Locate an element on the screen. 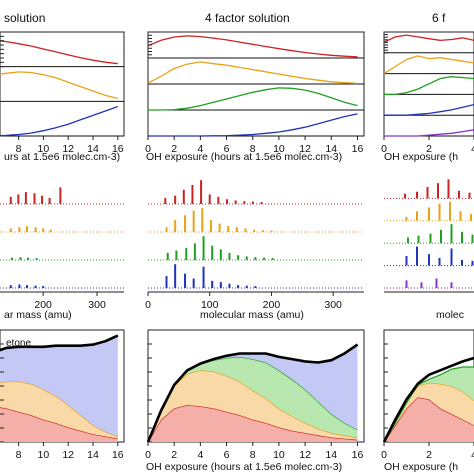  xlabel-oh-bottom-mid: OH exposure (hours at 1.5e6 molec.cm-3) is located at coordinates (244, 467).